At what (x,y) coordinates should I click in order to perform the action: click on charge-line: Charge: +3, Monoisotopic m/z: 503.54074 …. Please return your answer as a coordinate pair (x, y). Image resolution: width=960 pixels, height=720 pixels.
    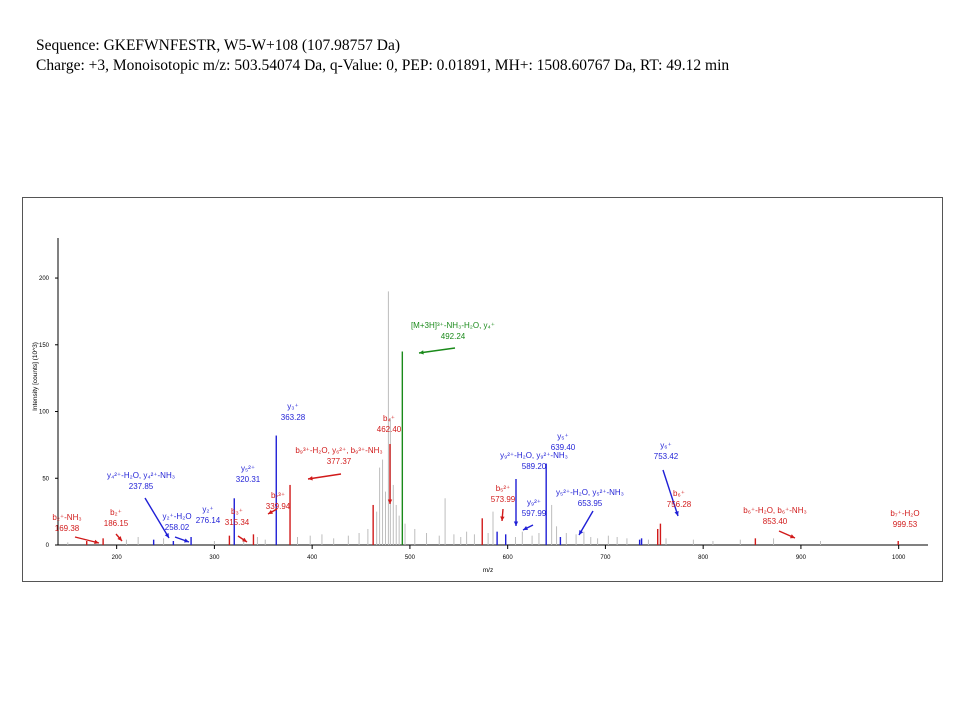
    Looking at the image, I should click on (383, 65).